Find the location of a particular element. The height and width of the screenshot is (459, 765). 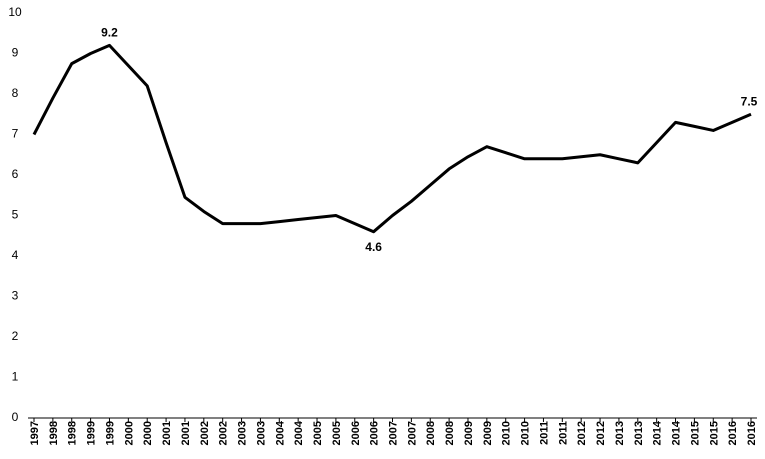

y-tick-label: 9 is located at coordinates (15, 53).